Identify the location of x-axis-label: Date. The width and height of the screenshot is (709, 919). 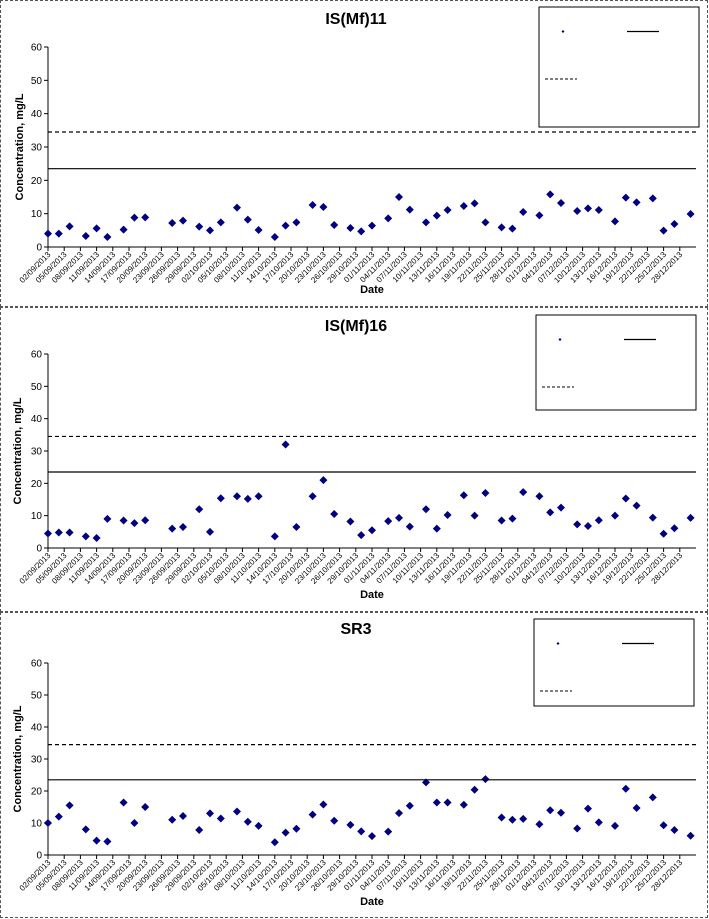
(372, 290).